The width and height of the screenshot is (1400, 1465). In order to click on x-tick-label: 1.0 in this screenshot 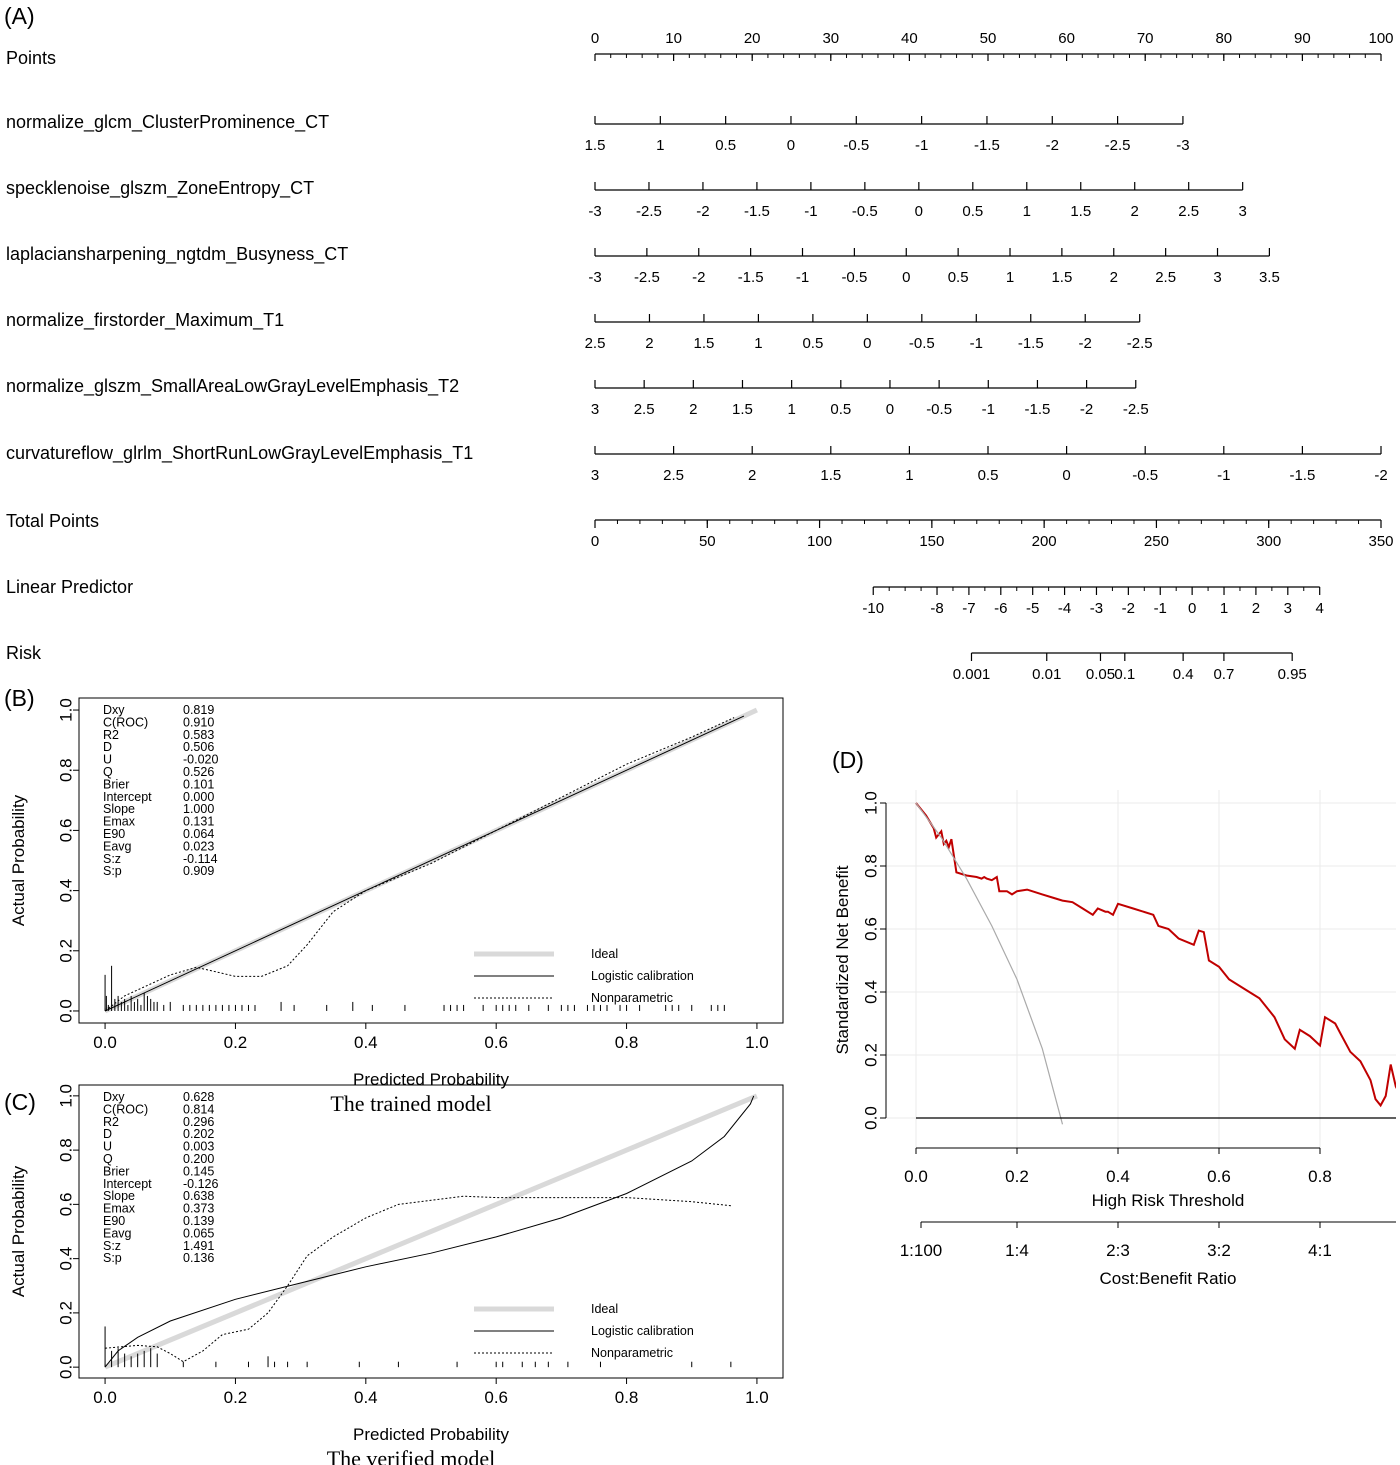, I will do `click(757, 1042)`.